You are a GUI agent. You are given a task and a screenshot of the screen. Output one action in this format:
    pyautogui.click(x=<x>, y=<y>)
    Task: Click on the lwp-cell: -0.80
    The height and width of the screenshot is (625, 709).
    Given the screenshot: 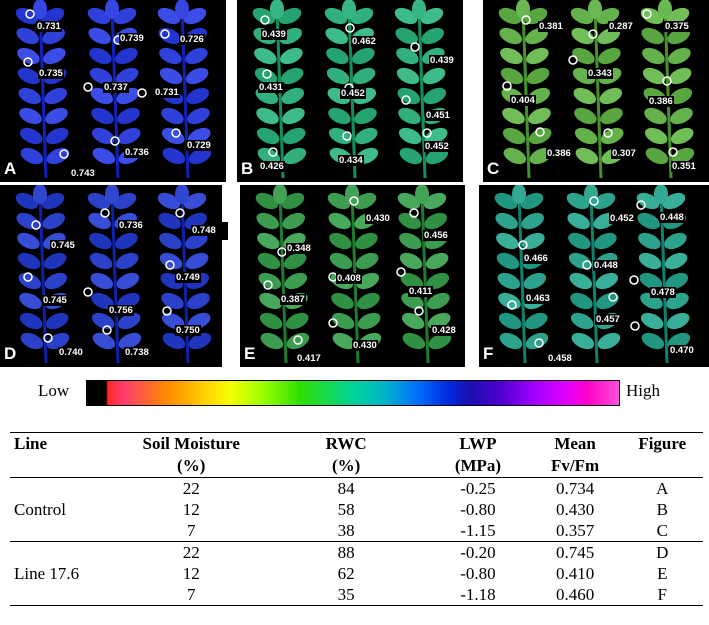 What is the action you would take?
    pyautogui.click(x=478, y=573)
    